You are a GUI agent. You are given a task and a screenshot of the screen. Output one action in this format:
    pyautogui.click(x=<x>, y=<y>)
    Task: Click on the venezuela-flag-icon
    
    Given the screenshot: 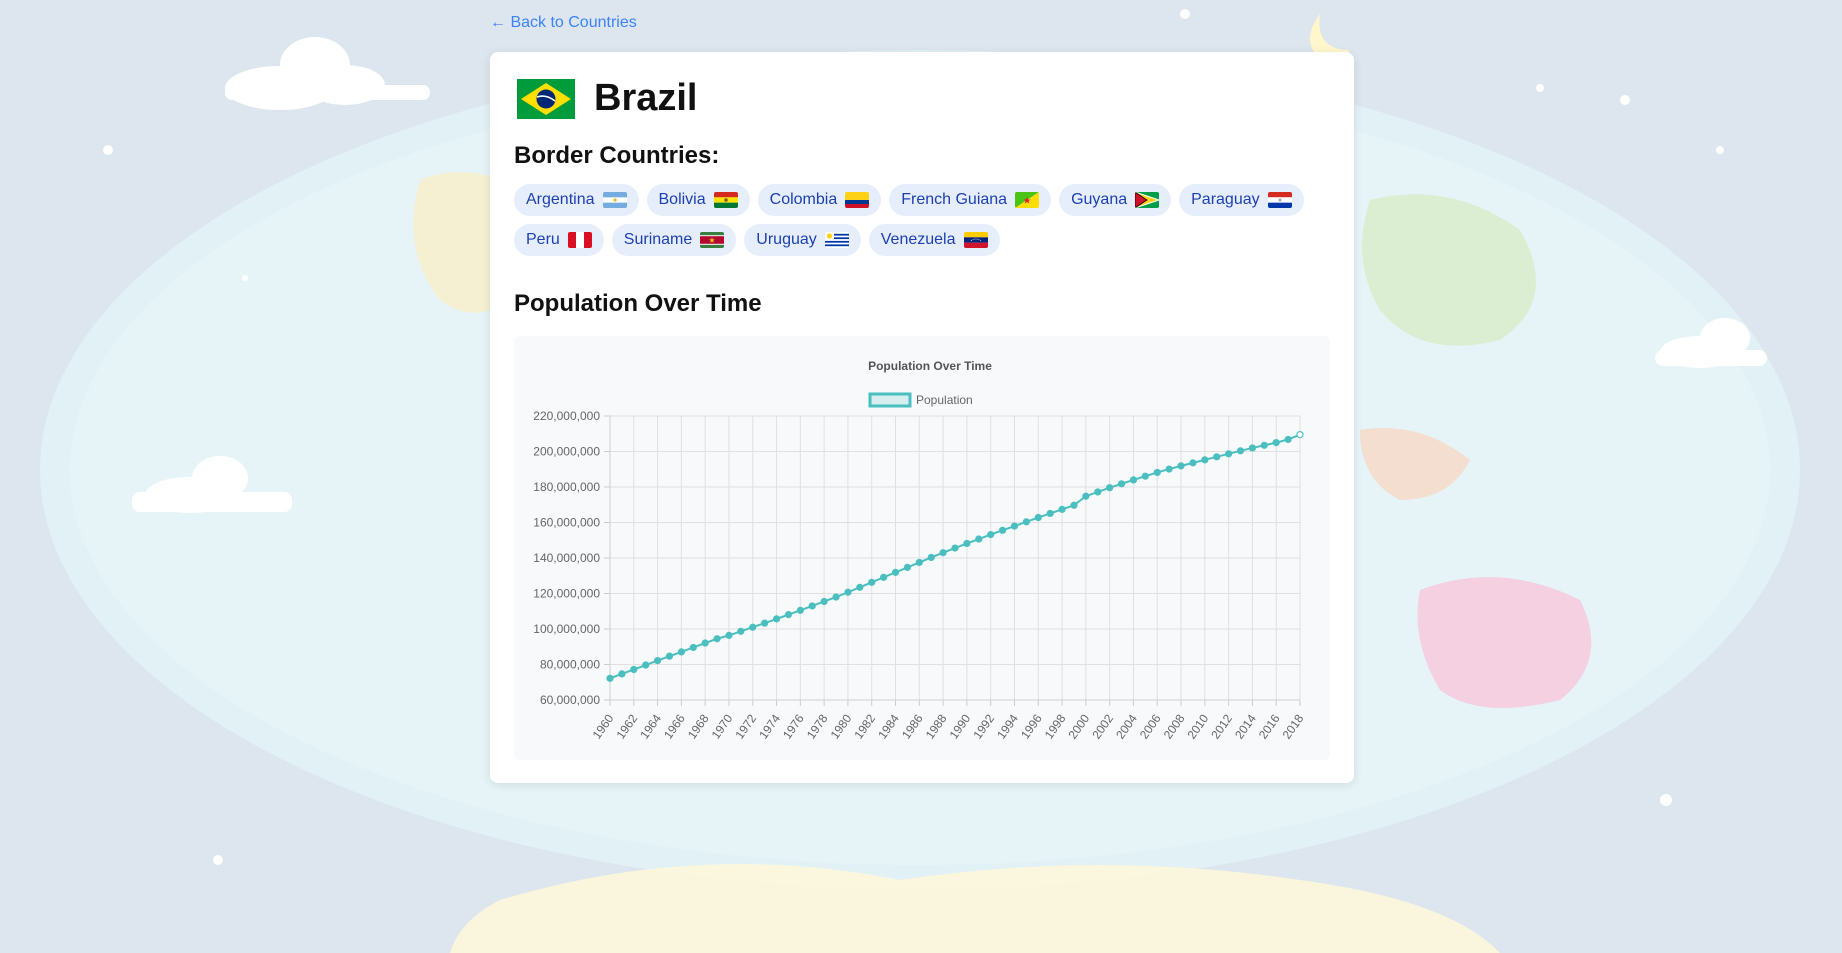 What is the action you would take?
    pyautogui.click(x=975, y=240)
    